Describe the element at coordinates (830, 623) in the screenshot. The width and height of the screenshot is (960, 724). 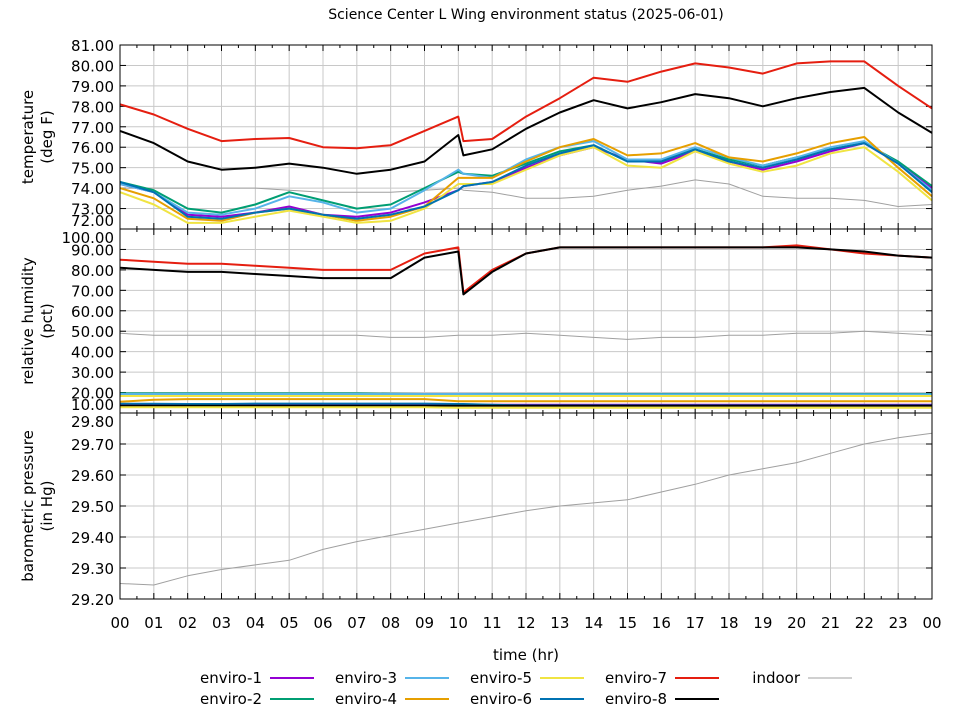
I see `x-tick-label: 21` at that location.